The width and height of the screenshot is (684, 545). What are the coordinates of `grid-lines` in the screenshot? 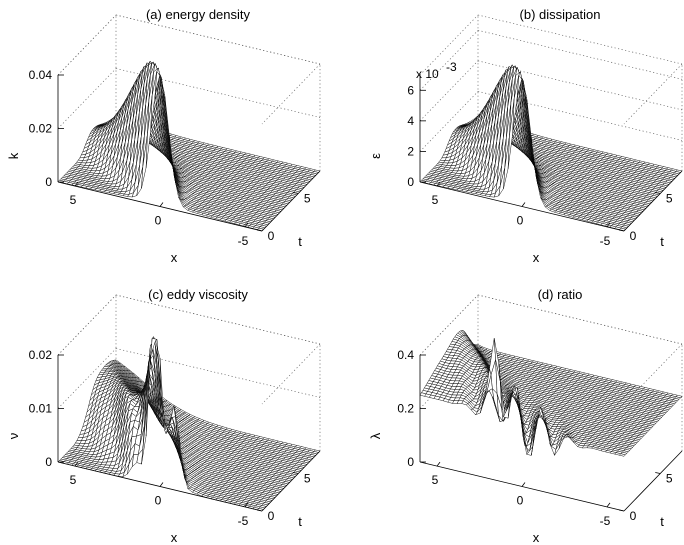 It's located at (189, 92).